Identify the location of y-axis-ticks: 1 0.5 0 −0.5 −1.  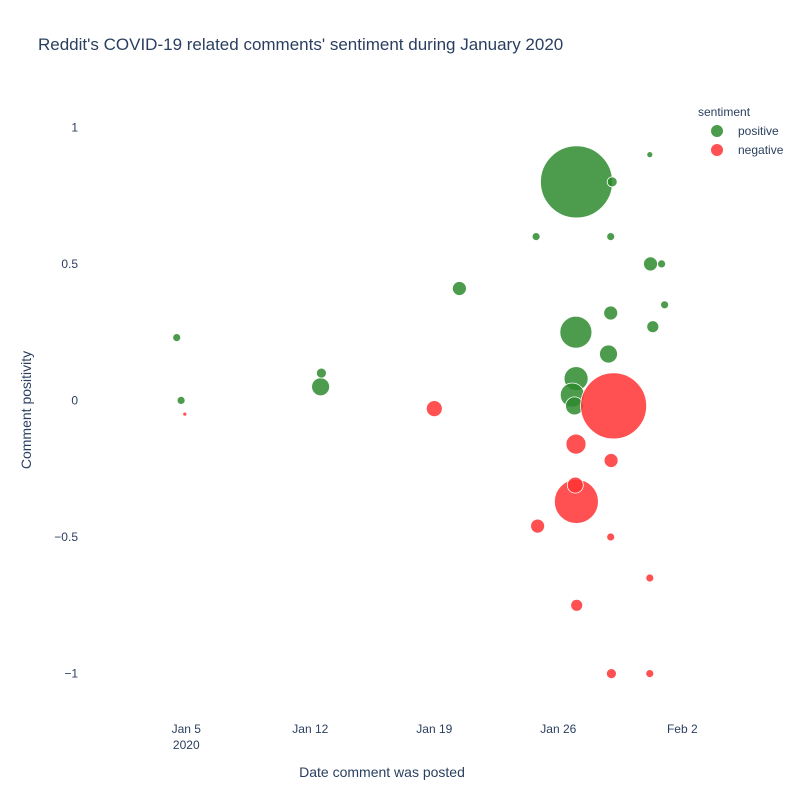
(66, 400).